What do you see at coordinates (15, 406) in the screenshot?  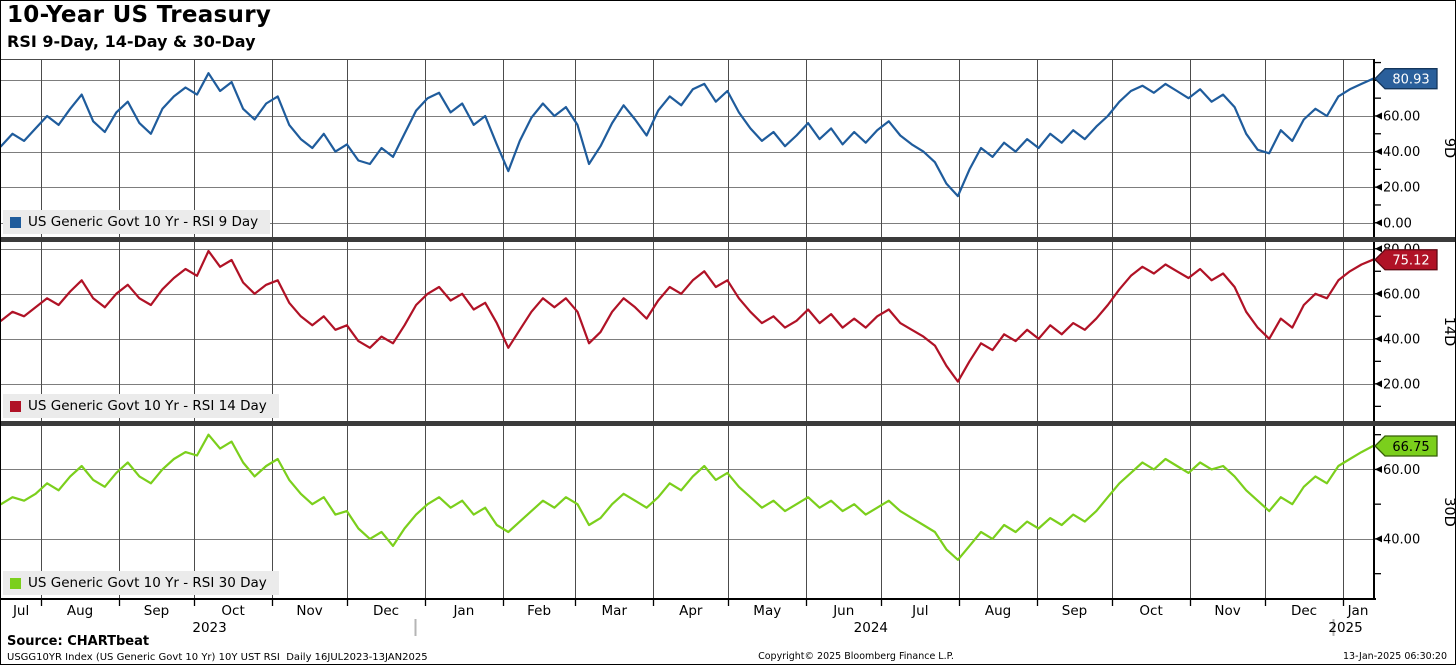 I see `legend-swatch-rsi-14d` at bounding box center [15, 406].